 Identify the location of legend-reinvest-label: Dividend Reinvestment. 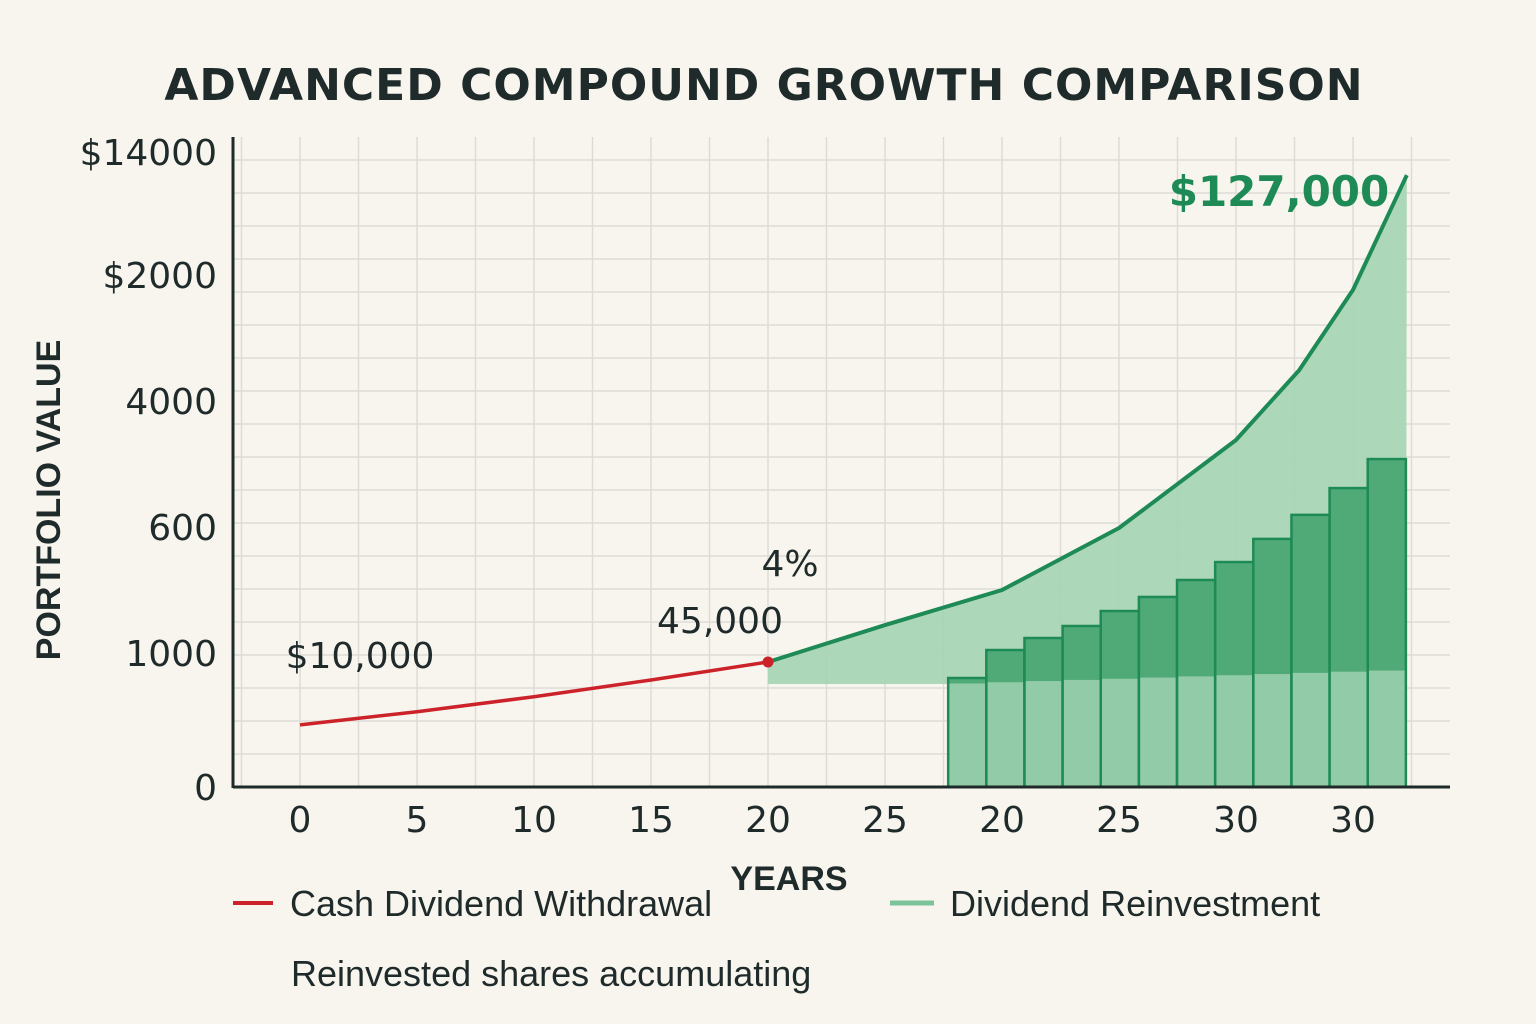
(1135, 903).